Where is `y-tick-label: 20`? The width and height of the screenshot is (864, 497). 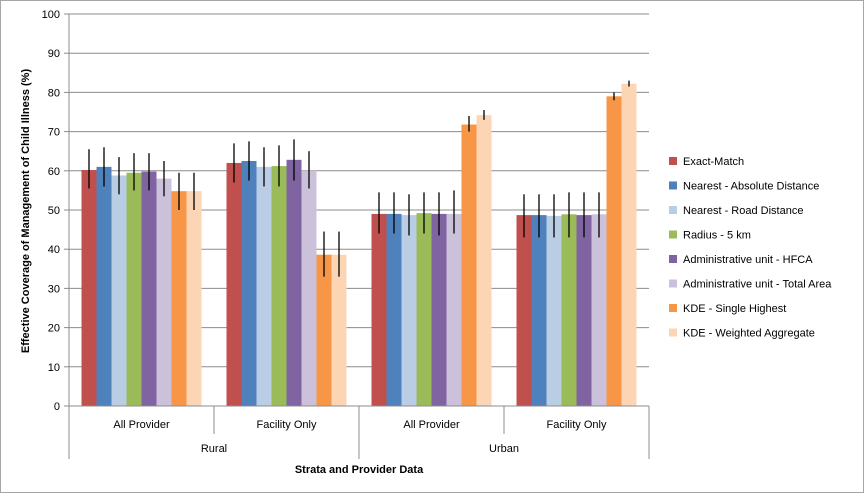
y-tick-label: 20 is located at coordinates (54, 329).